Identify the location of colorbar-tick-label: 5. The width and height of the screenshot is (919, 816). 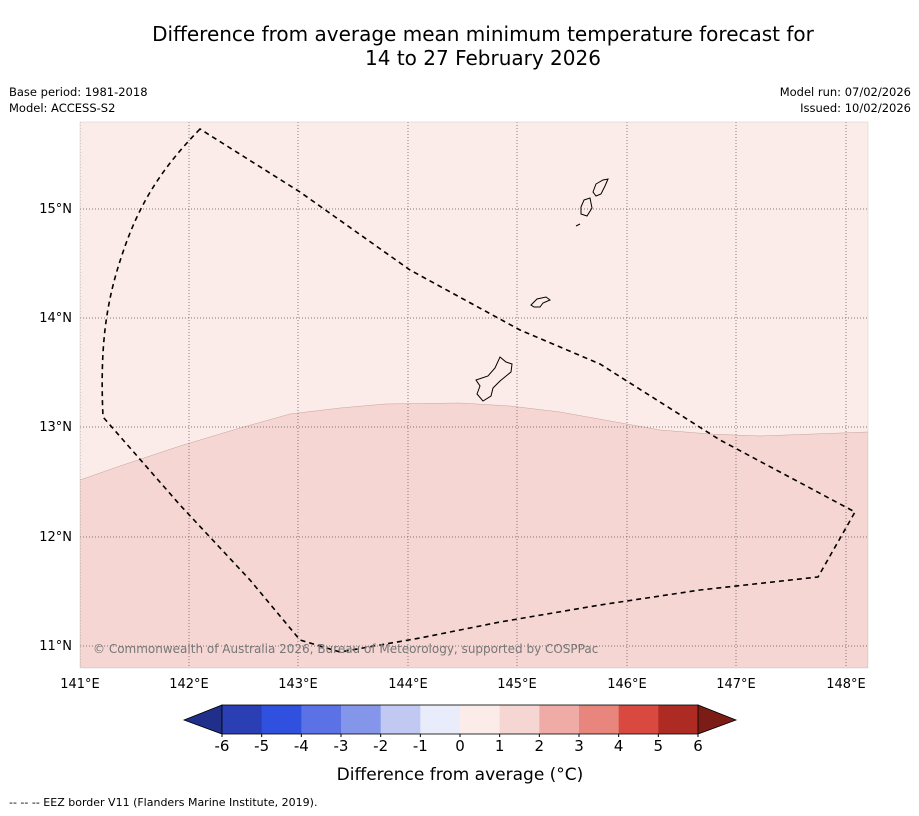
(659, 746).